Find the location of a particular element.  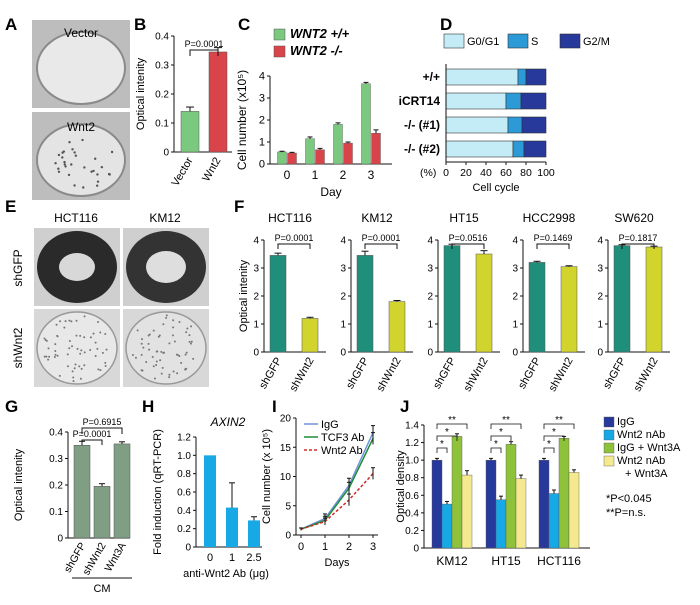

e-col-hct116: HCT116 is located at coordinates (76, 218).